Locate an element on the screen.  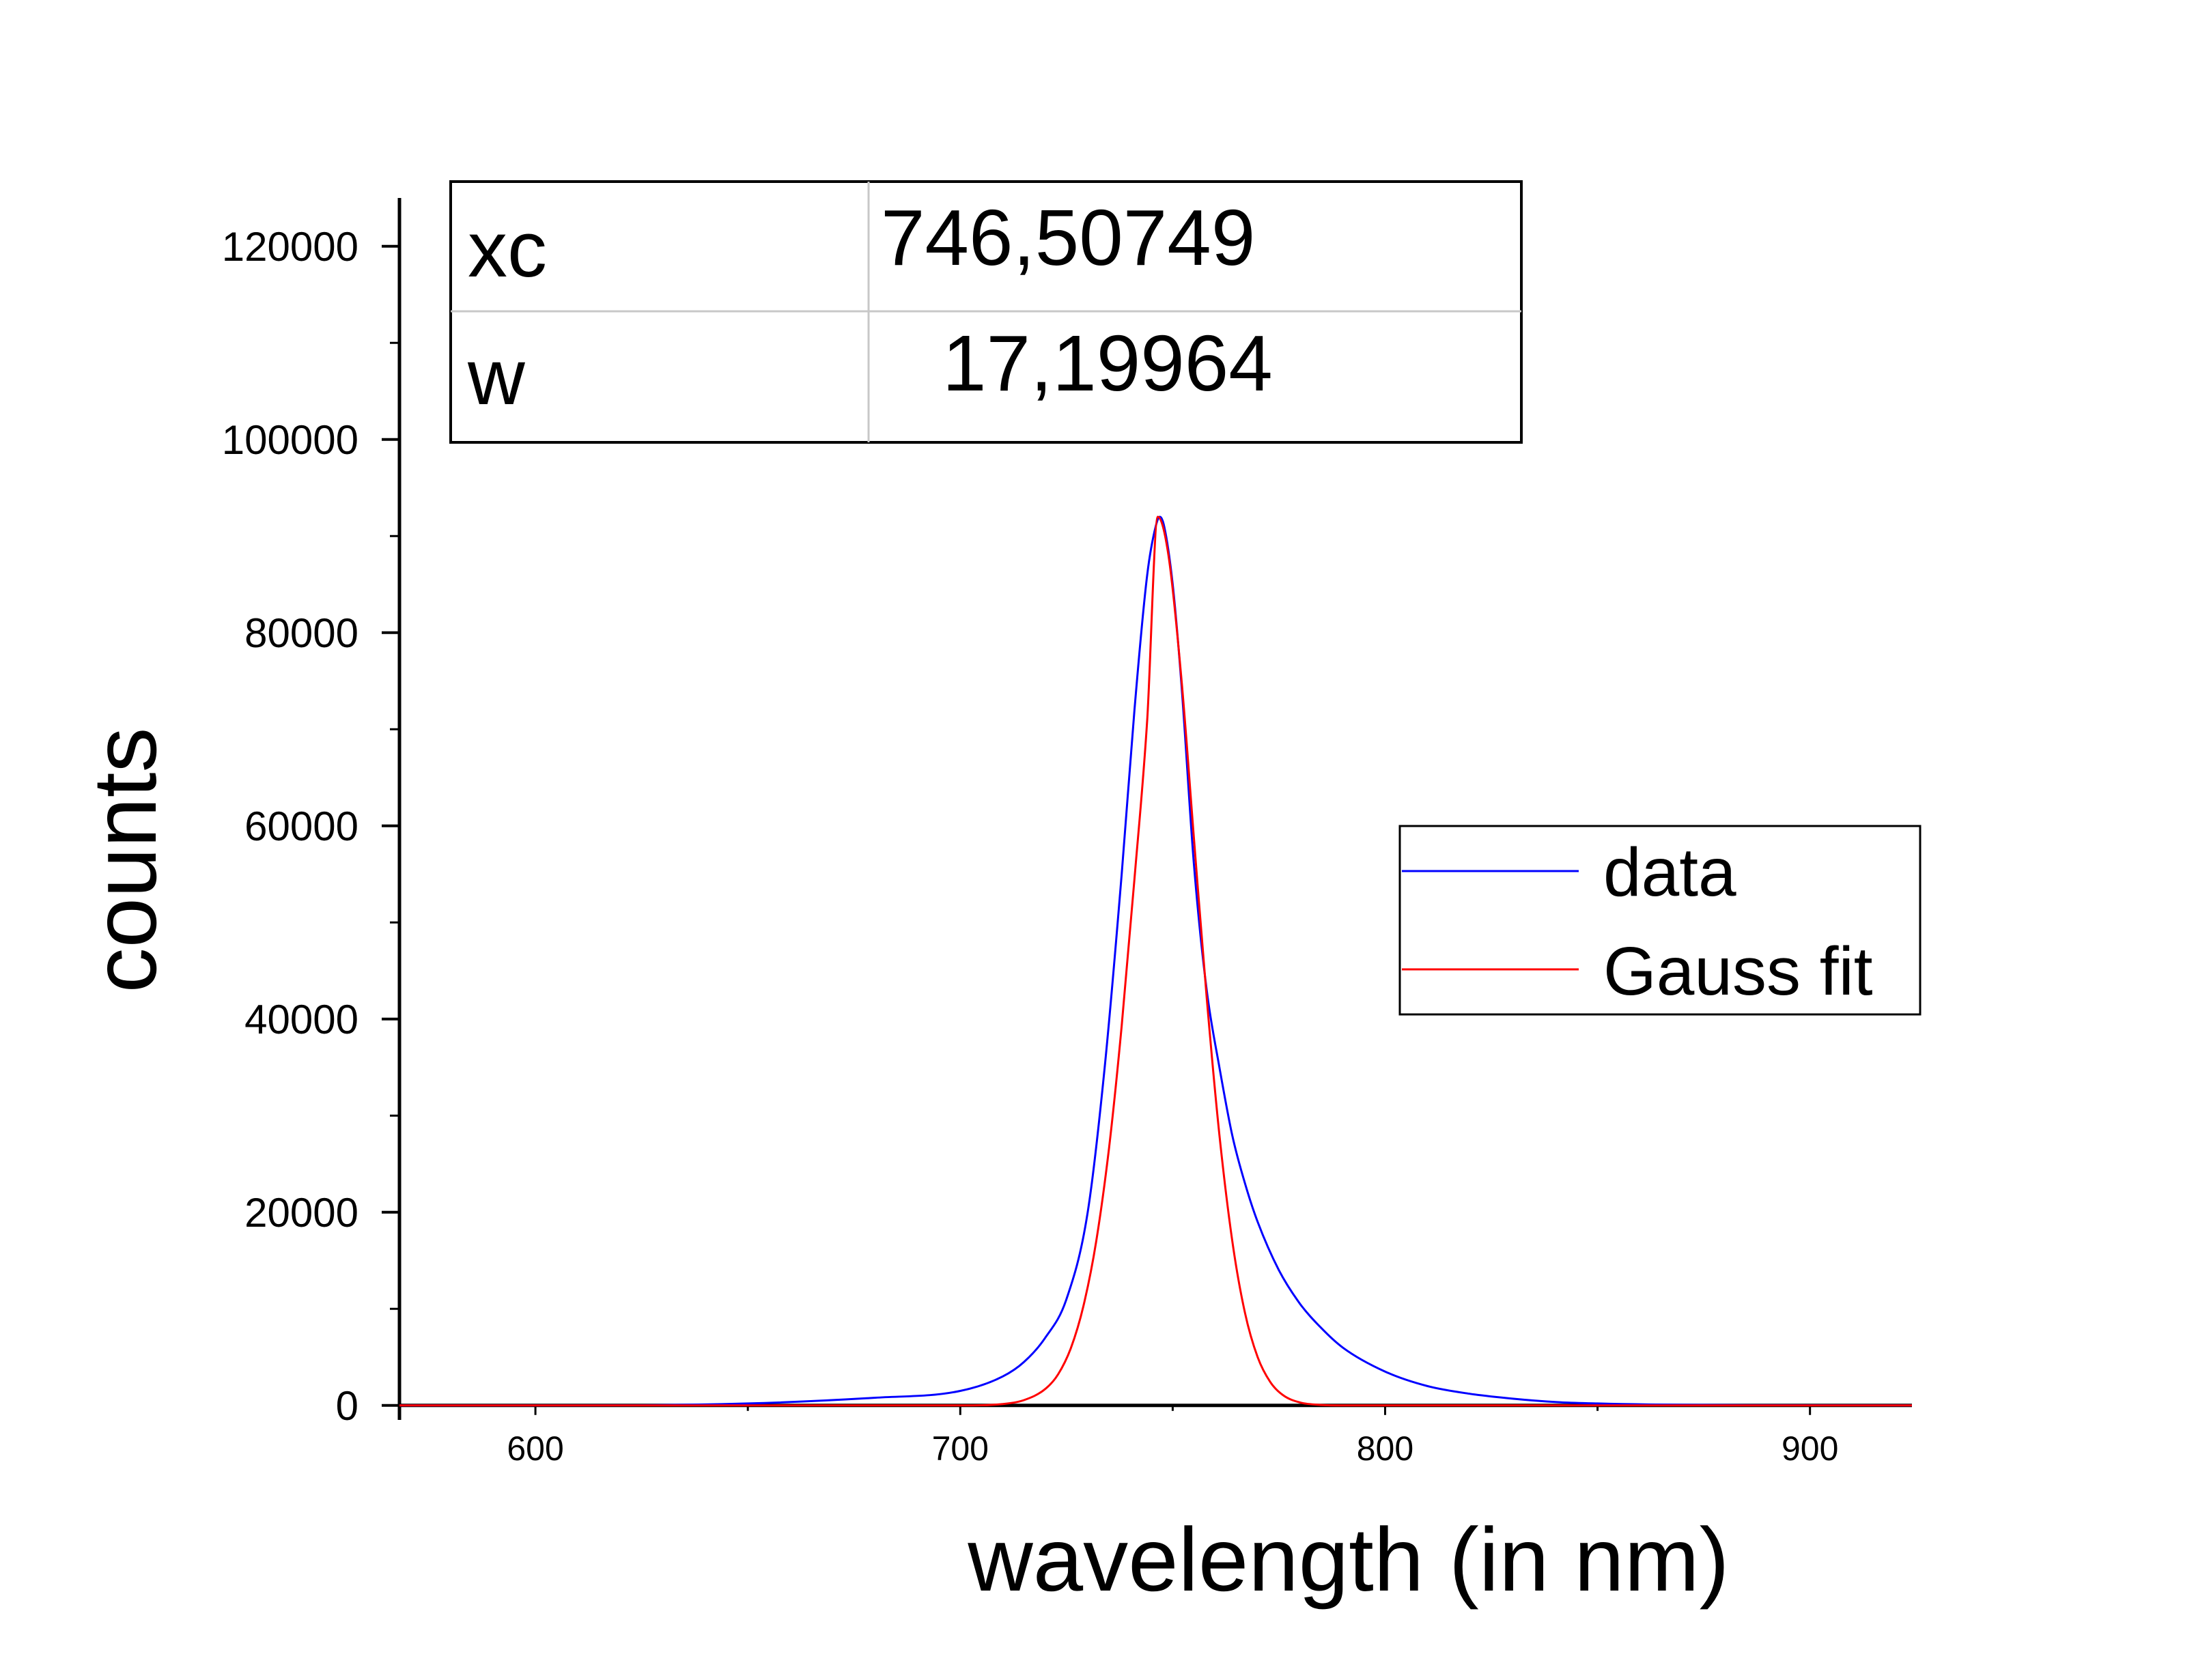
y-ticks: 0 20000 40000 60000 80000 100000 120000 is located at coordinates (310, 826).